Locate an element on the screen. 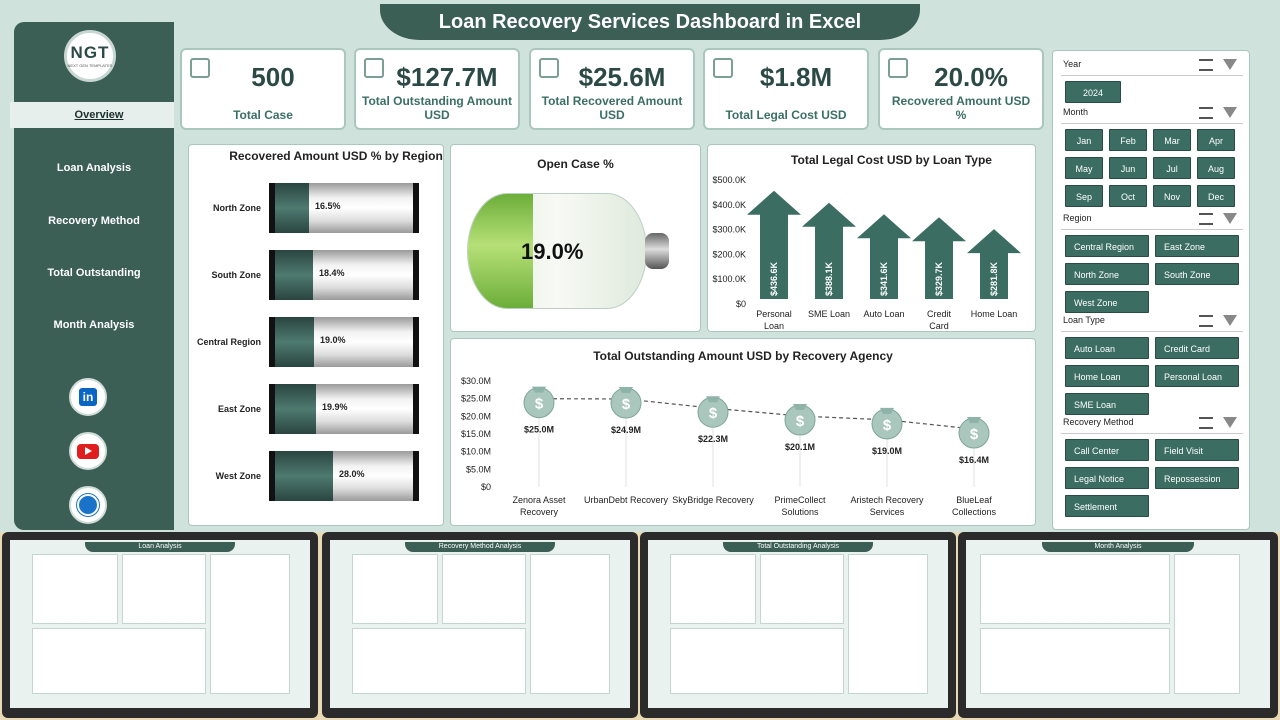 The height and width of the screenshot is (720, 1280). region-bar-label: 28.0% is located at coordinates (352, 474).